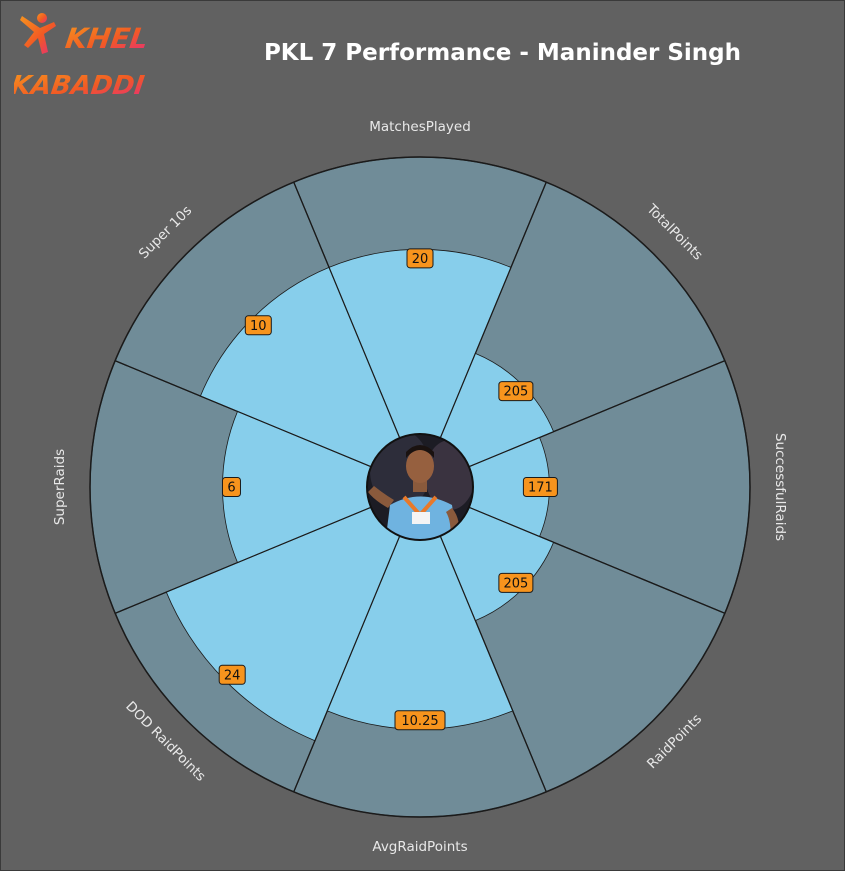  I want to click on value-text: 10.25, so click(419, 721).